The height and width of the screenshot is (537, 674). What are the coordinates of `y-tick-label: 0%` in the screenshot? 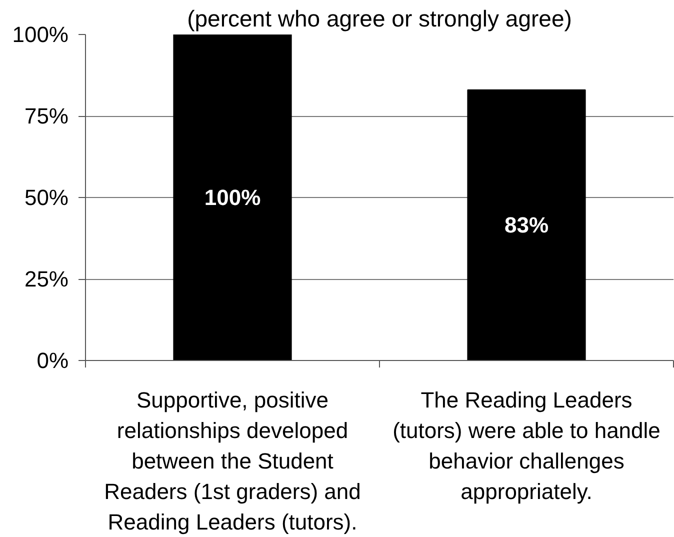 It's located at (52, 360).